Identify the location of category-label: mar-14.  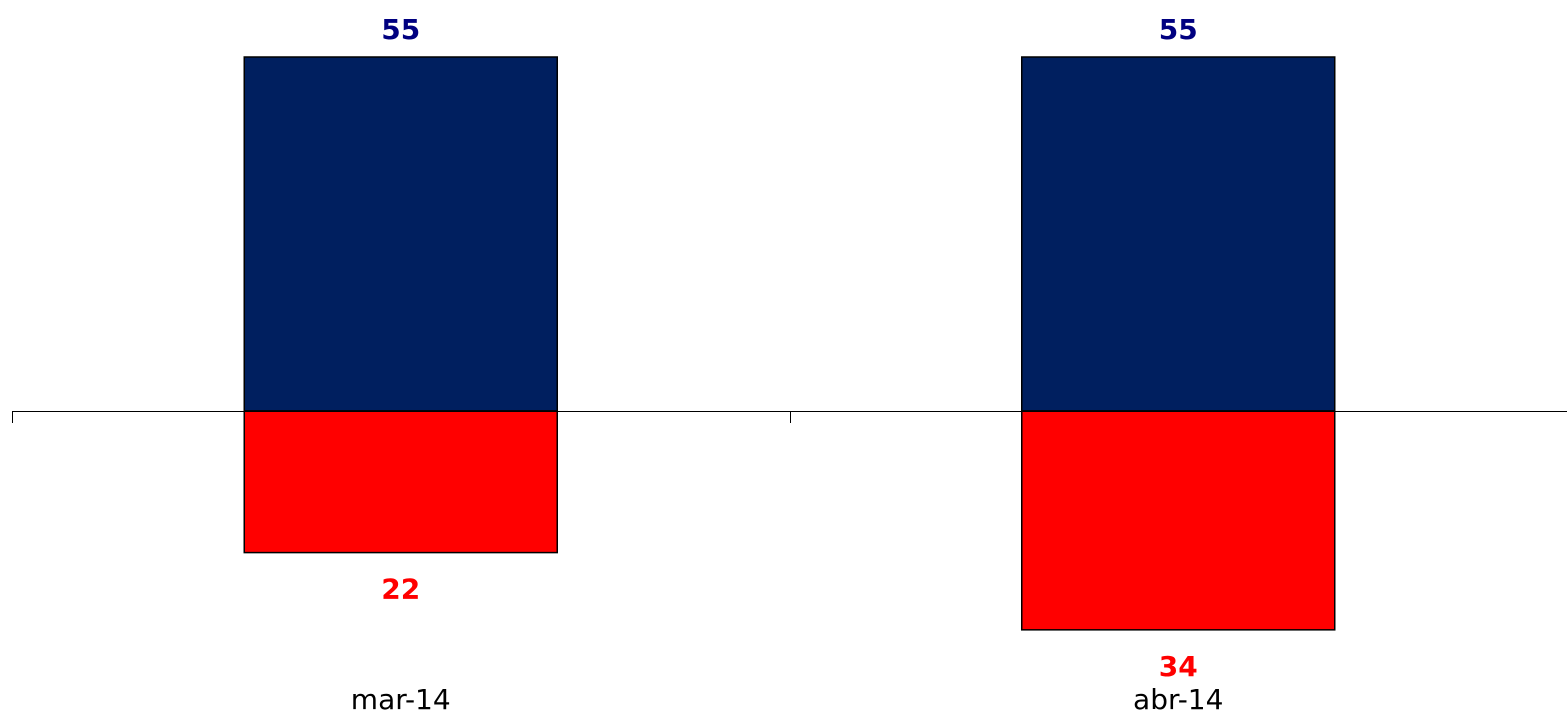
(401, 699).